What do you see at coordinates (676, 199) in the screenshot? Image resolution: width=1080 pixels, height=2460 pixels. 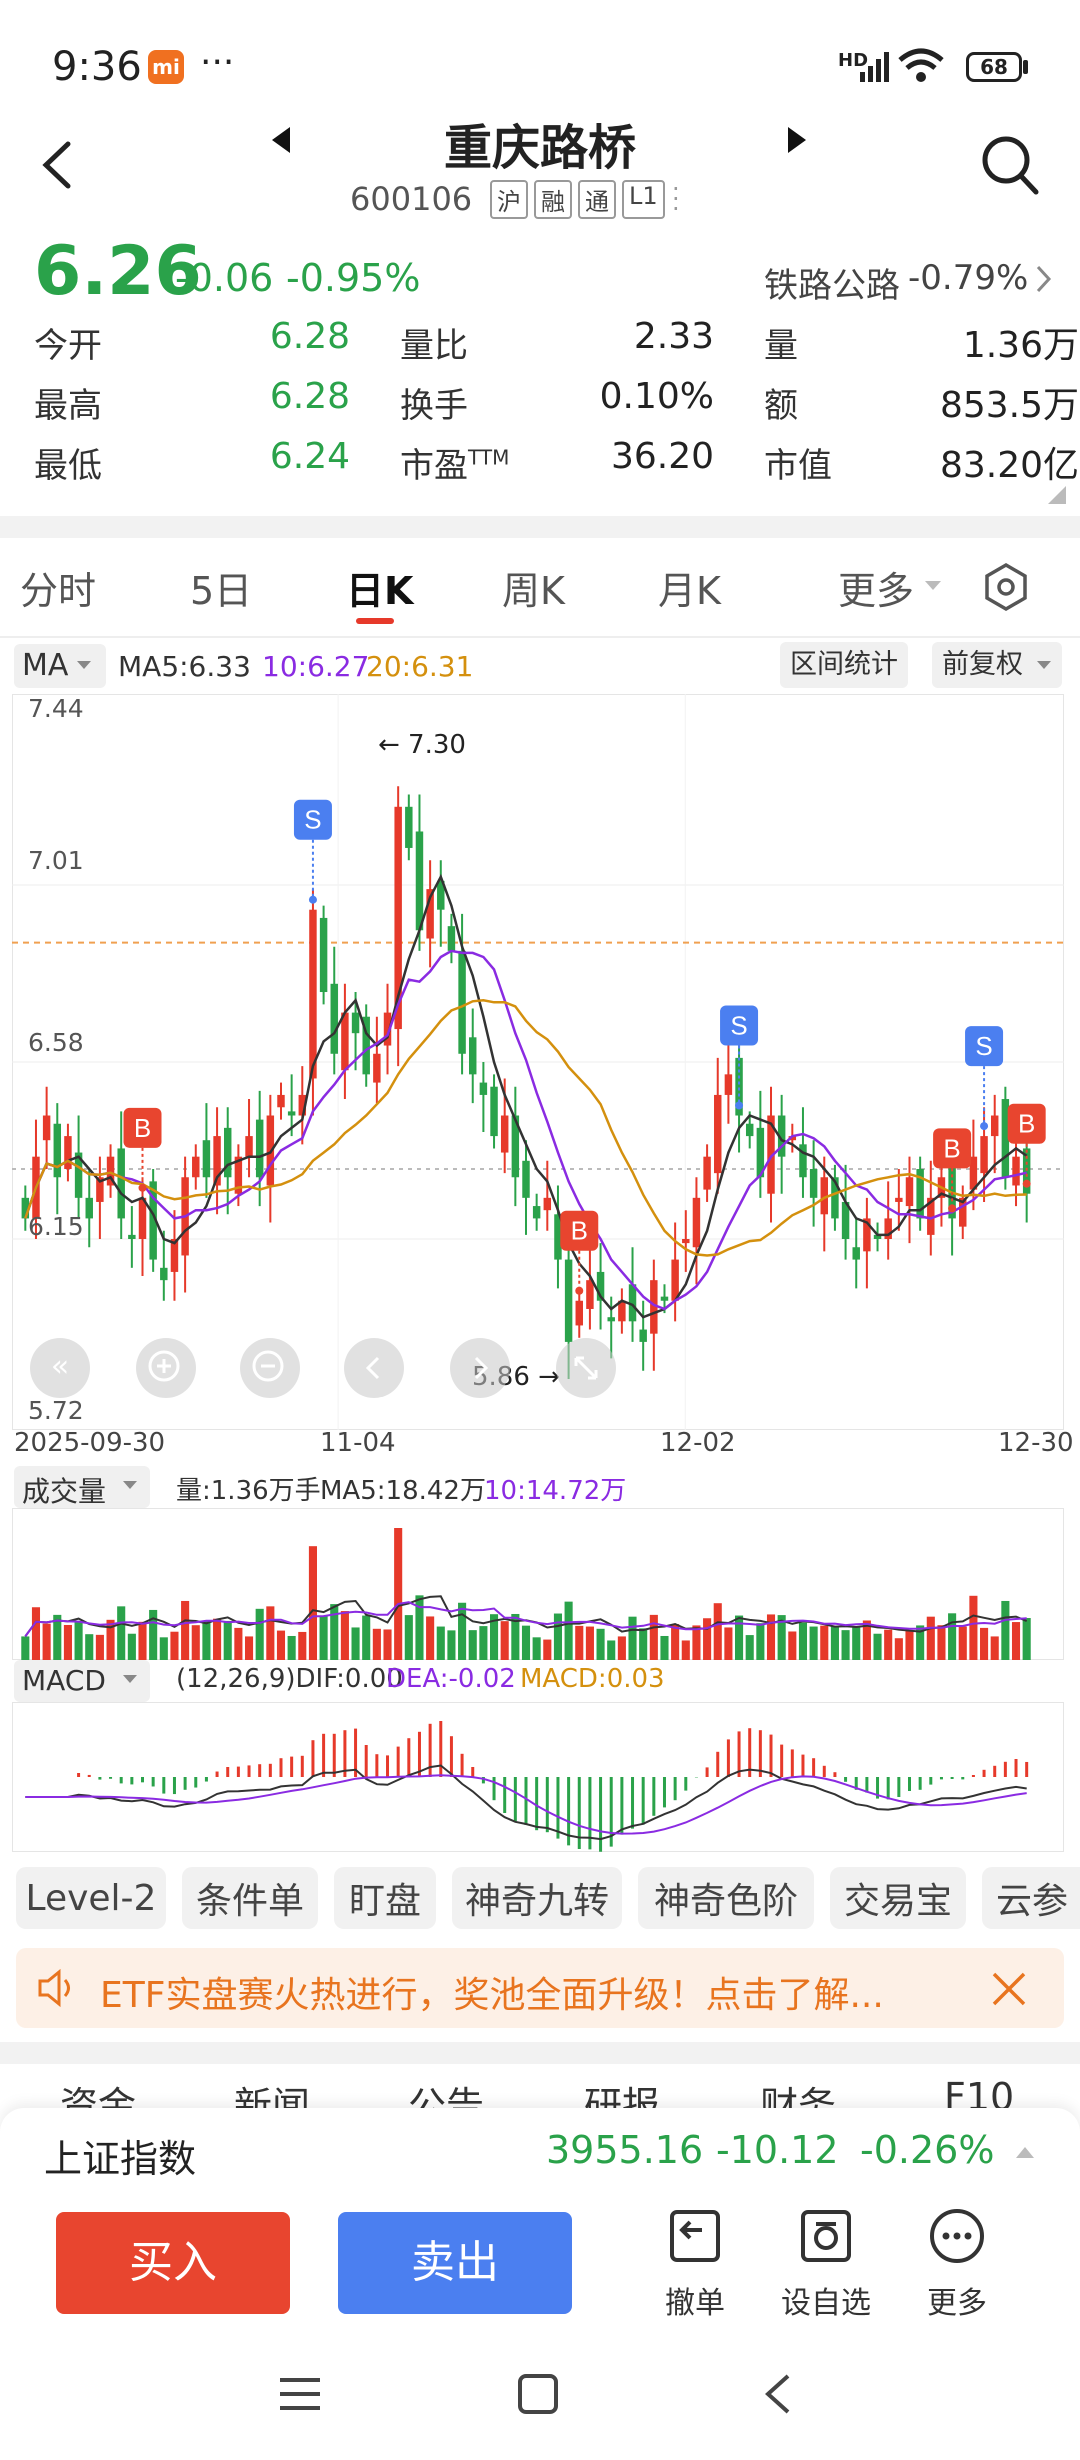 I see `tag-more-icon: · · ·` at bounding box center [676, 199].